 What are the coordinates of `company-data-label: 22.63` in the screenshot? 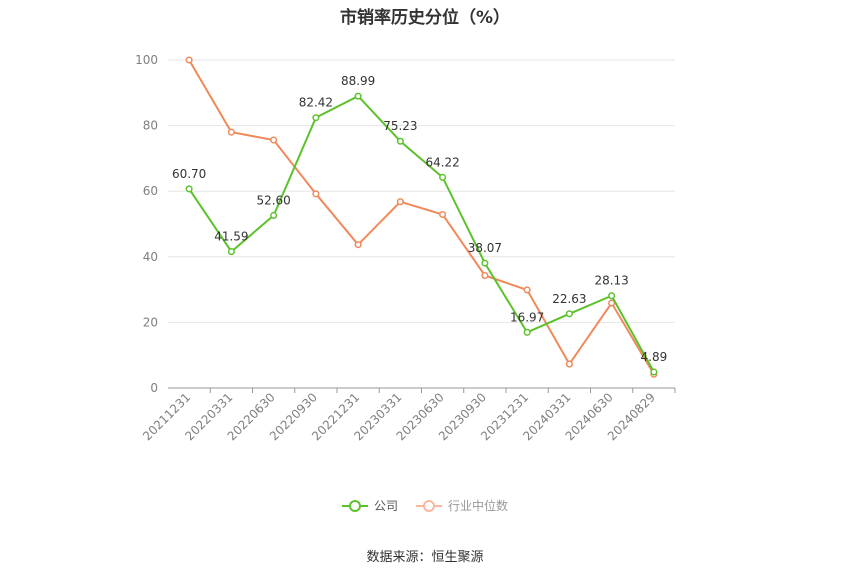 It's located at (569, 299).